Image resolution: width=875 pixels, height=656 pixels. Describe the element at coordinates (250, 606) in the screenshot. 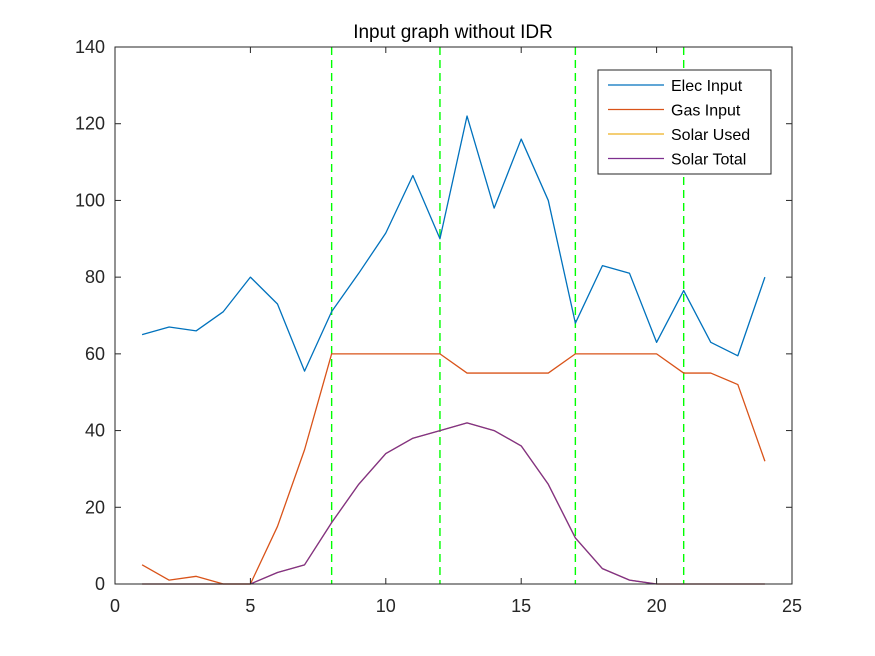

I see `x-tick-label: 5` at that location.